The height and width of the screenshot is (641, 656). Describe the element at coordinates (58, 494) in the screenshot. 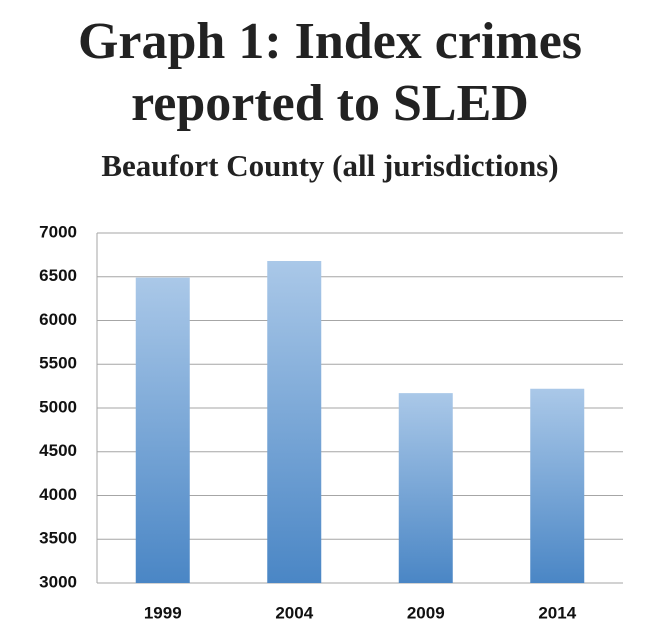

I see `y-tick-label: 4000` at that location.